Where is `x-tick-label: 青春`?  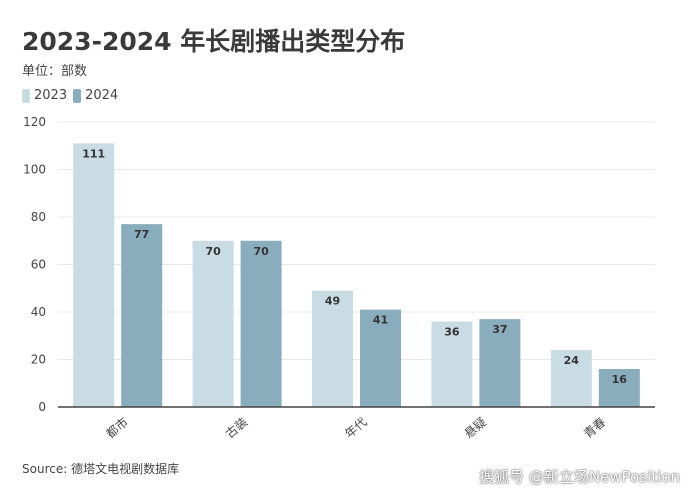
x-tick-label: 青春 is located at coordinates (594, 428).